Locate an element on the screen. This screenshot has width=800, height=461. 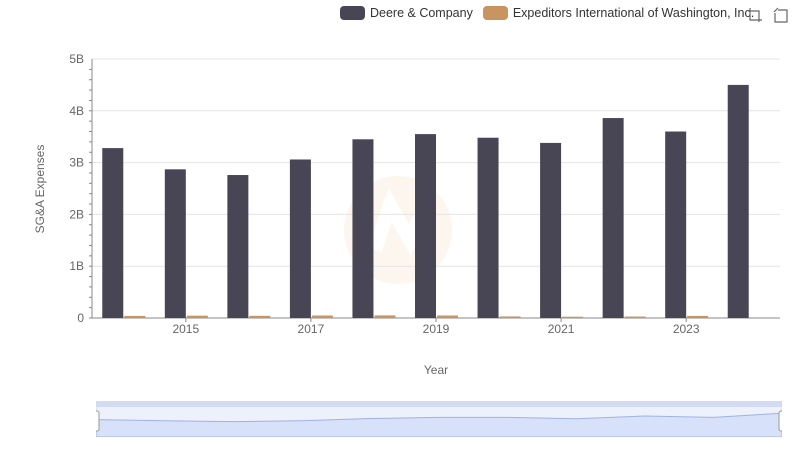
x-tick-label: 2021 is located at coordinates (561, 329).